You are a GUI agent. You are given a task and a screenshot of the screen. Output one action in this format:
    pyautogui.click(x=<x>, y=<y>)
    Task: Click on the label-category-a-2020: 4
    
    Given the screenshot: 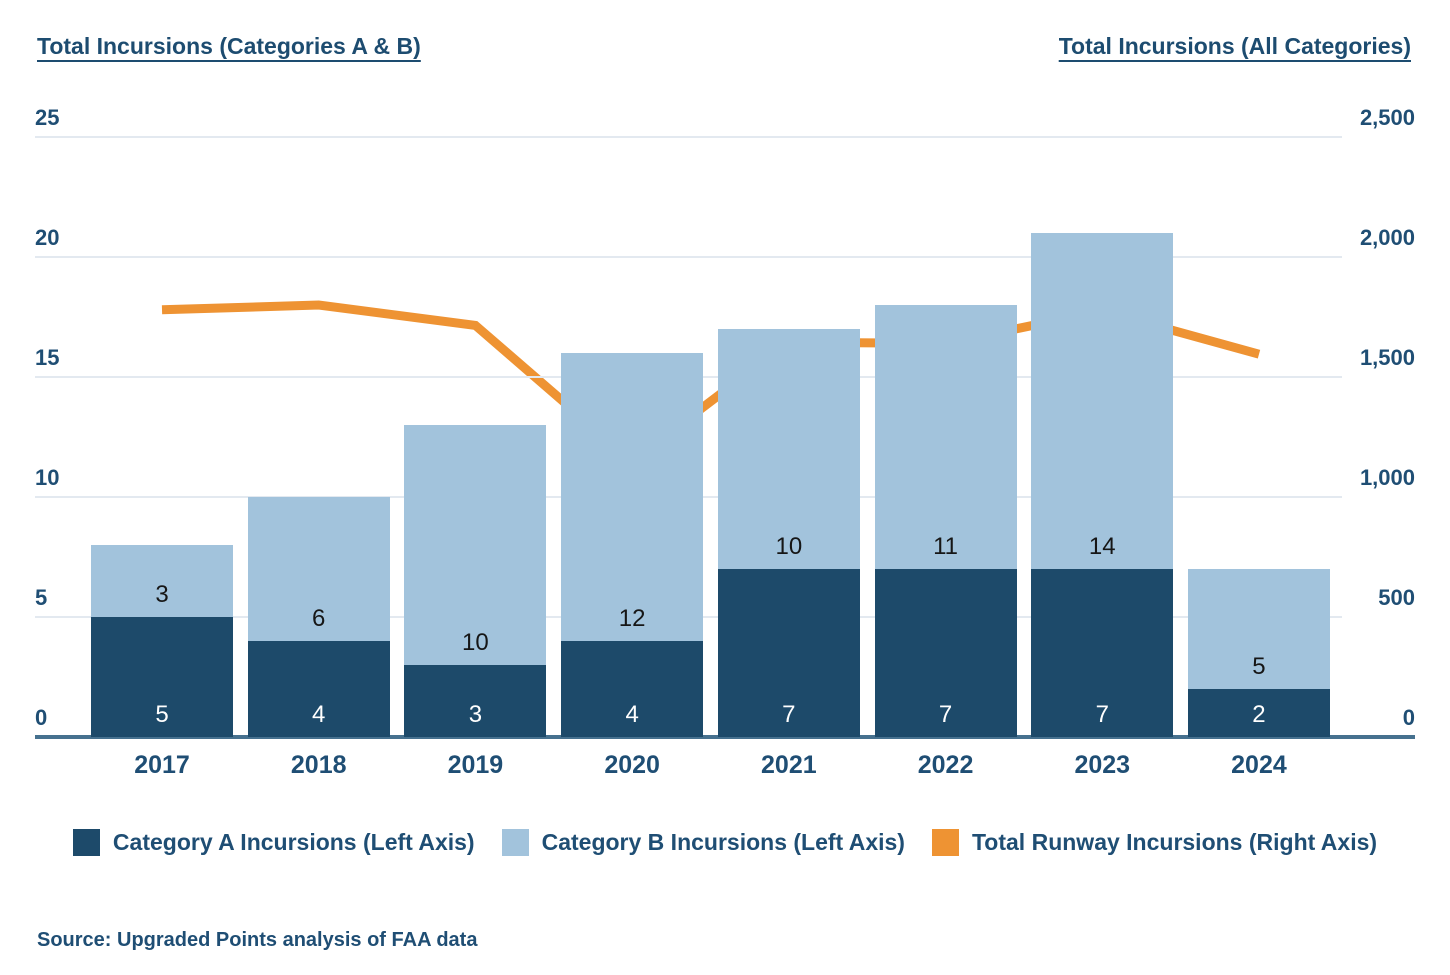 What is the action you would take?
    pyautogui.click(x=632, y=714)
    